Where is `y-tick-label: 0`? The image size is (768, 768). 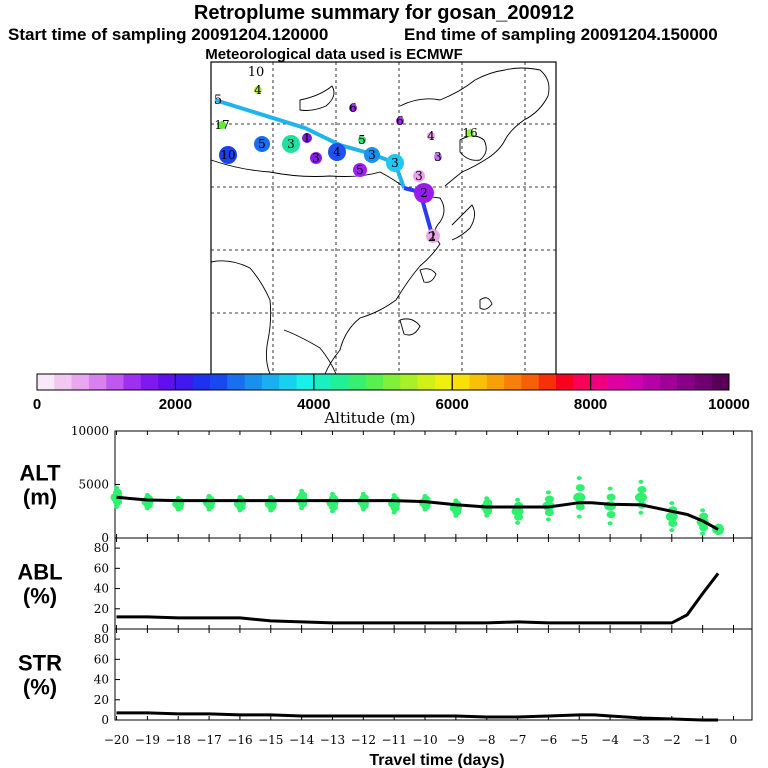
y-tick-label: 0 is located at coordinates (105, 629).